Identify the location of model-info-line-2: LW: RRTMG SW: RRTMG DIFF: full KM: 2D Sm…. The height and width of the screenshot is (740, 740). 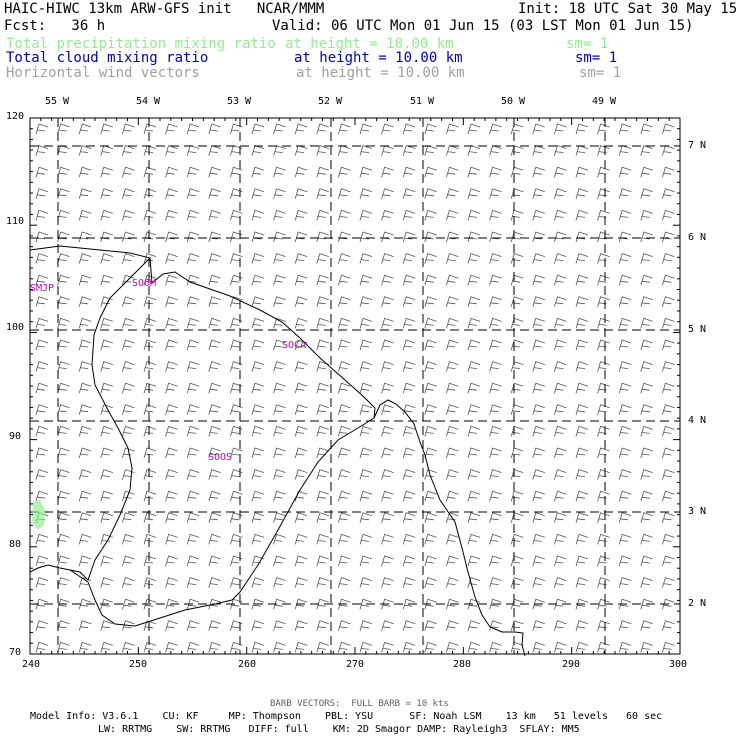
(339, 729).